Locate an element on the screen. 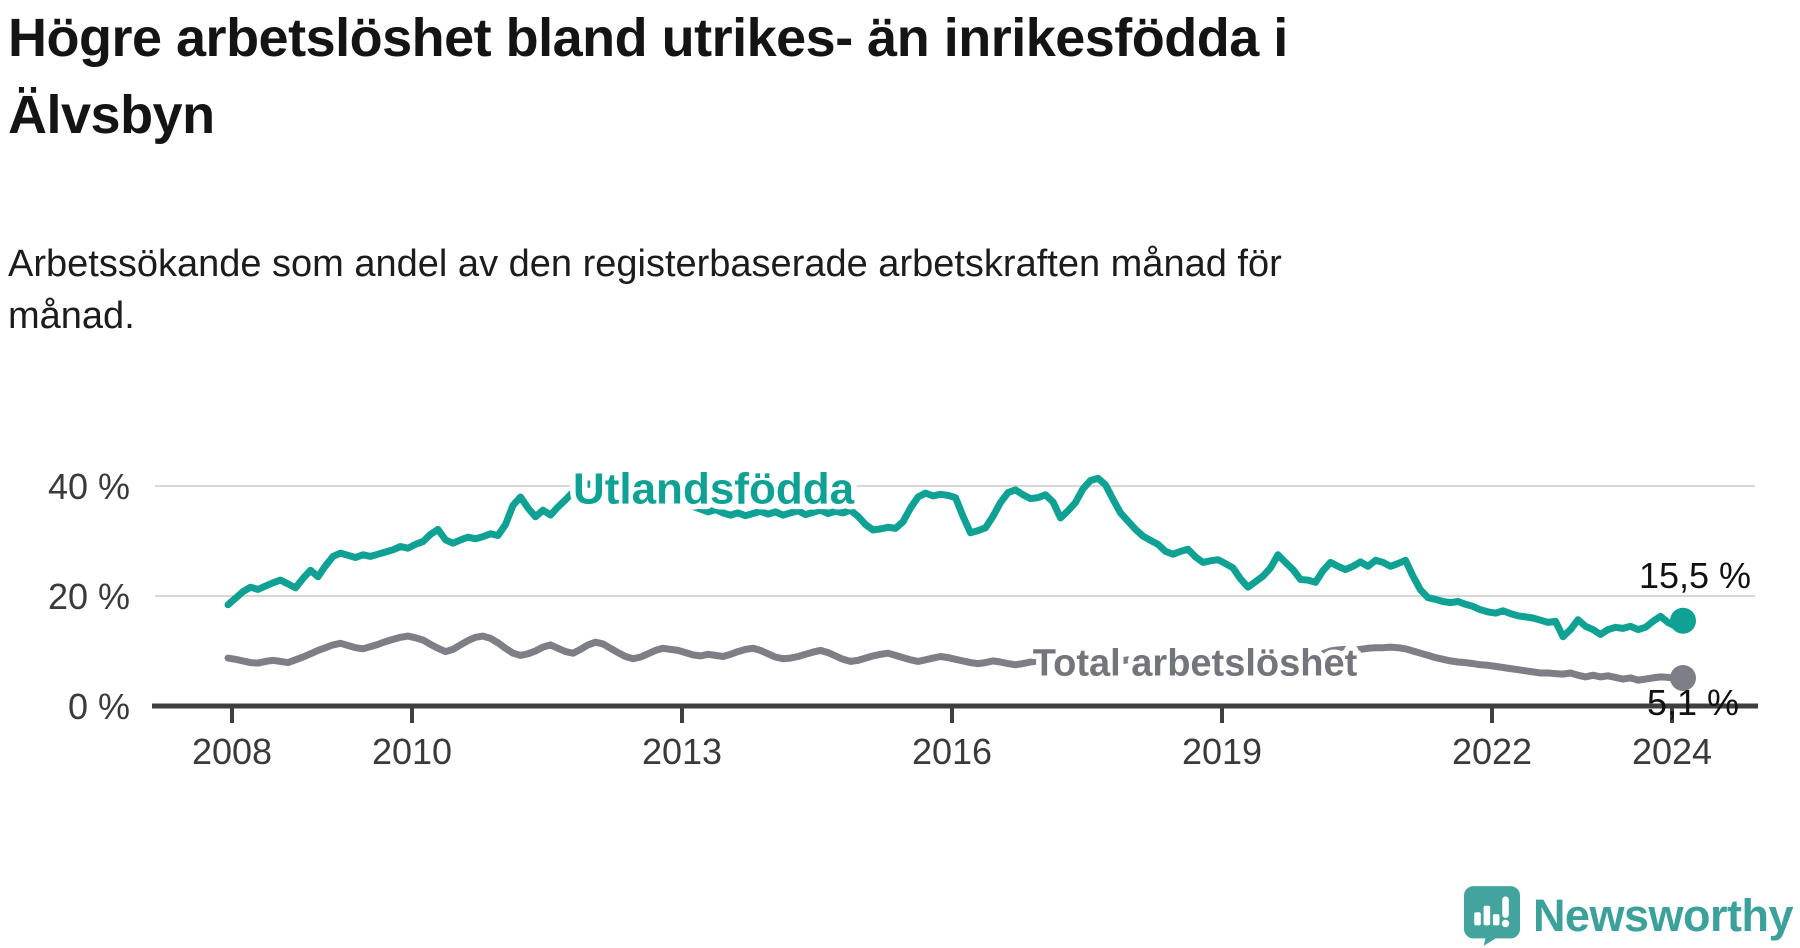 This screenshot has height=948, width=1800. x-tick-label-2013: 2013 is located at coordinates (682, 751).